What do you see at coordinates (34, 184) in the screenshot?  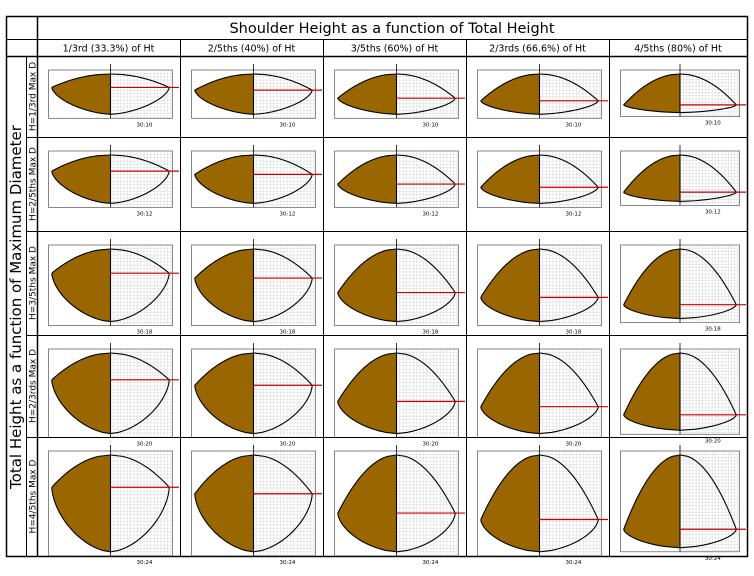 I see `row-label: H=2/5ths Max D` at bounding box center [34, 184].